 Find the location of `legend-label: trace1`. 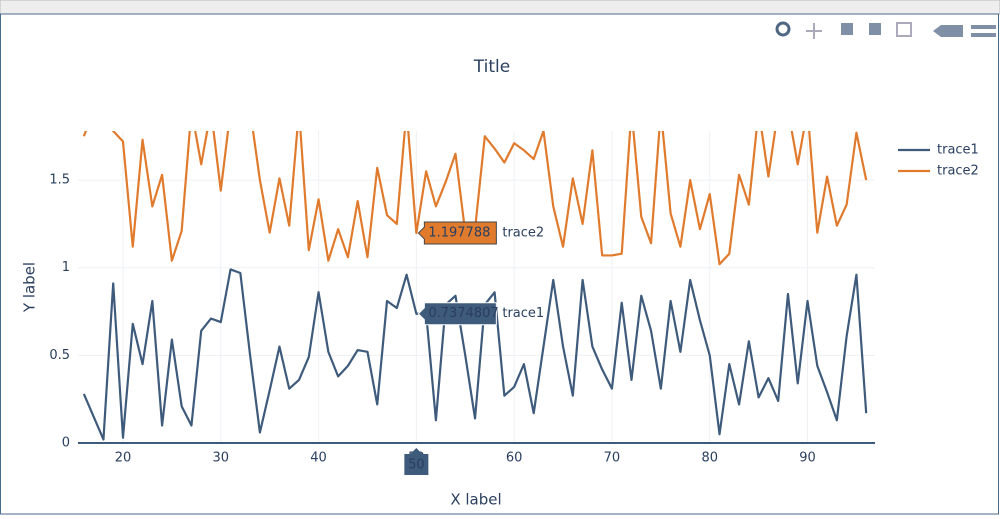

legend-label: trace1 is located at coordinates (958, 150).